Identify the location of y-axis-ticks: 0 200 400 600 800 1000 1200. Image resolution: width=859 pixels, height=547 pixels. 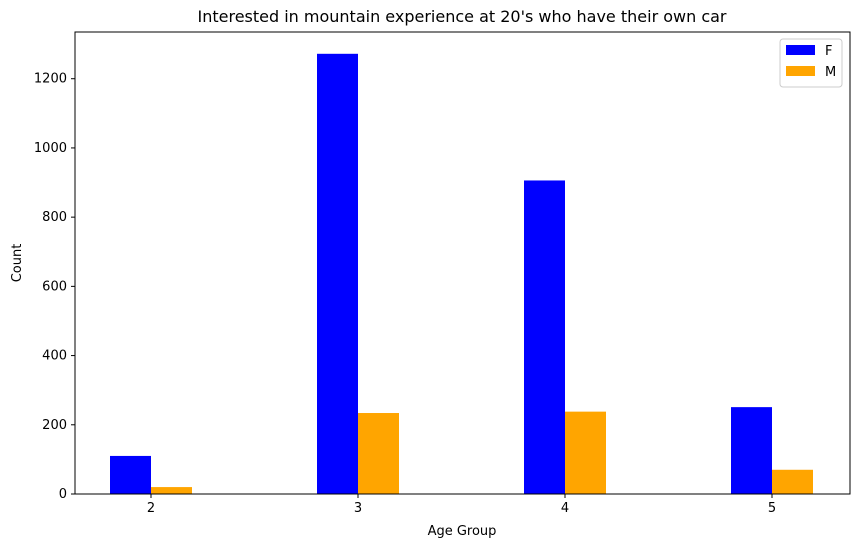
(54, 287).